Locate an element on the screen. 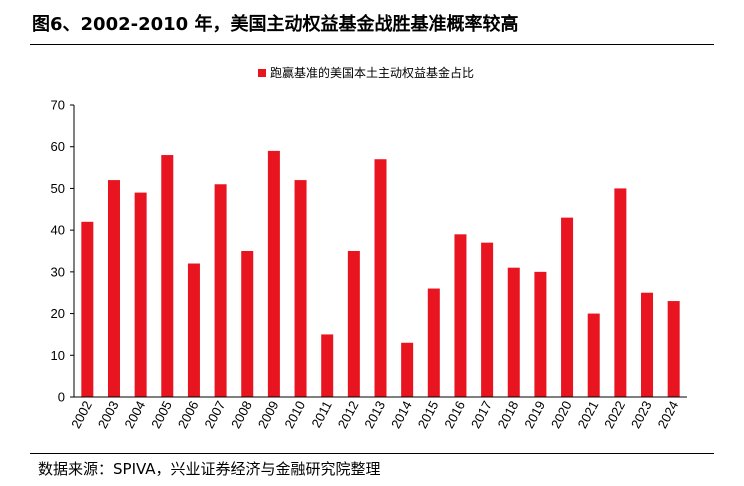 This screenshot has width=744, height=486. y-tick-label: 30 is located at coordinates (58, 271).